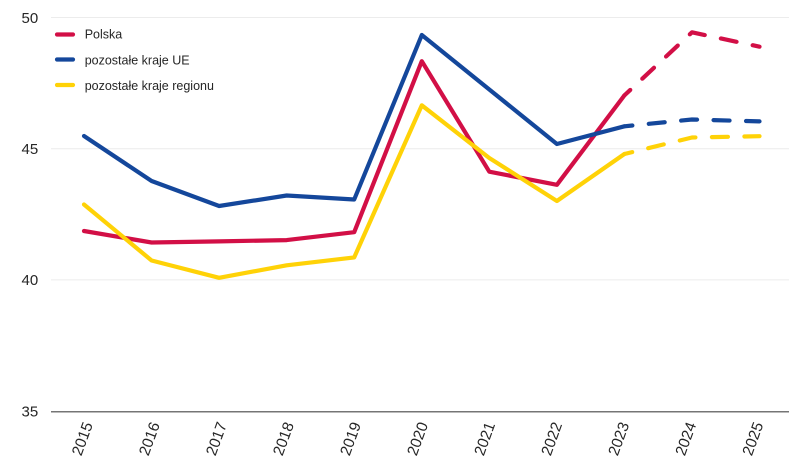 The image size is (800, 471). Describe the element at coordinates (30, 280) in the screenshot. I see `svg-text: 40` at that location.